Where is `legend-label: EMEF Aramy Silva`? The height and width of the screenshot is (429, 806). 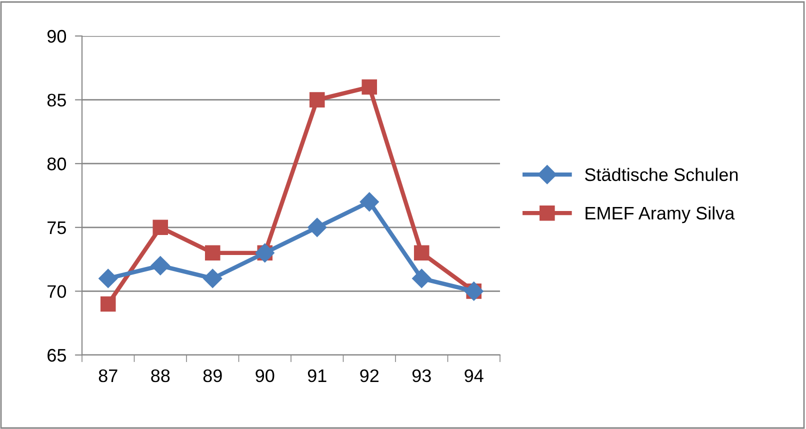
legend-label: EMEF Aramy Silva is located at coordinates (660, 215).